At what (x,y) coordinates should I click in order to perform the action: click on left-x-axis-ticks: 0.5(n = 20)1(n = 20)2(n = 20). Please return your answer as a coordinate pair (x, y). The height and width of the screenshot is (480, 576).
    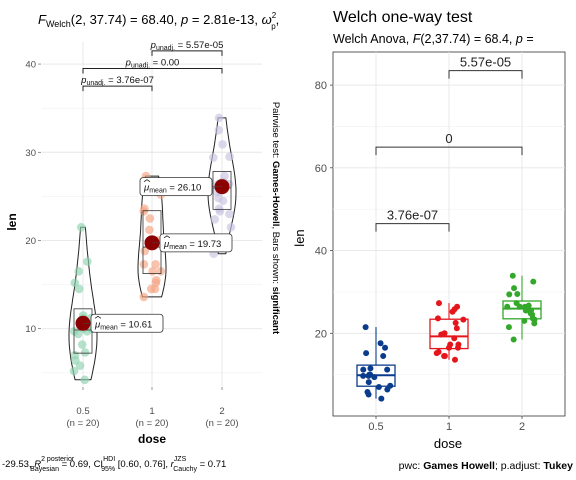
    Looking at the image, I should click on (152, 408).